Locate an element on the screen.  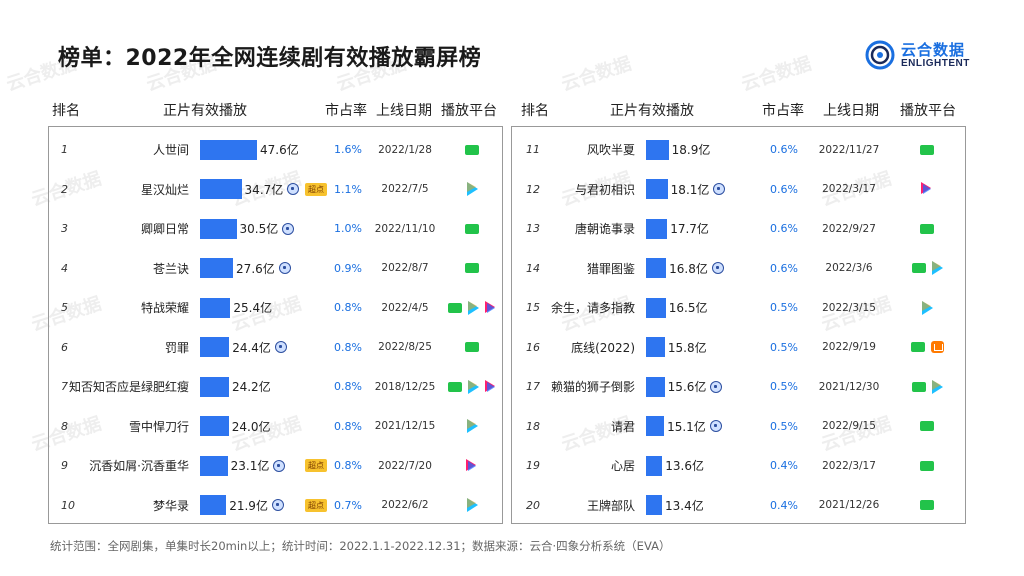
release-date: 2022/9/19 is located at coordinates (849, 347).